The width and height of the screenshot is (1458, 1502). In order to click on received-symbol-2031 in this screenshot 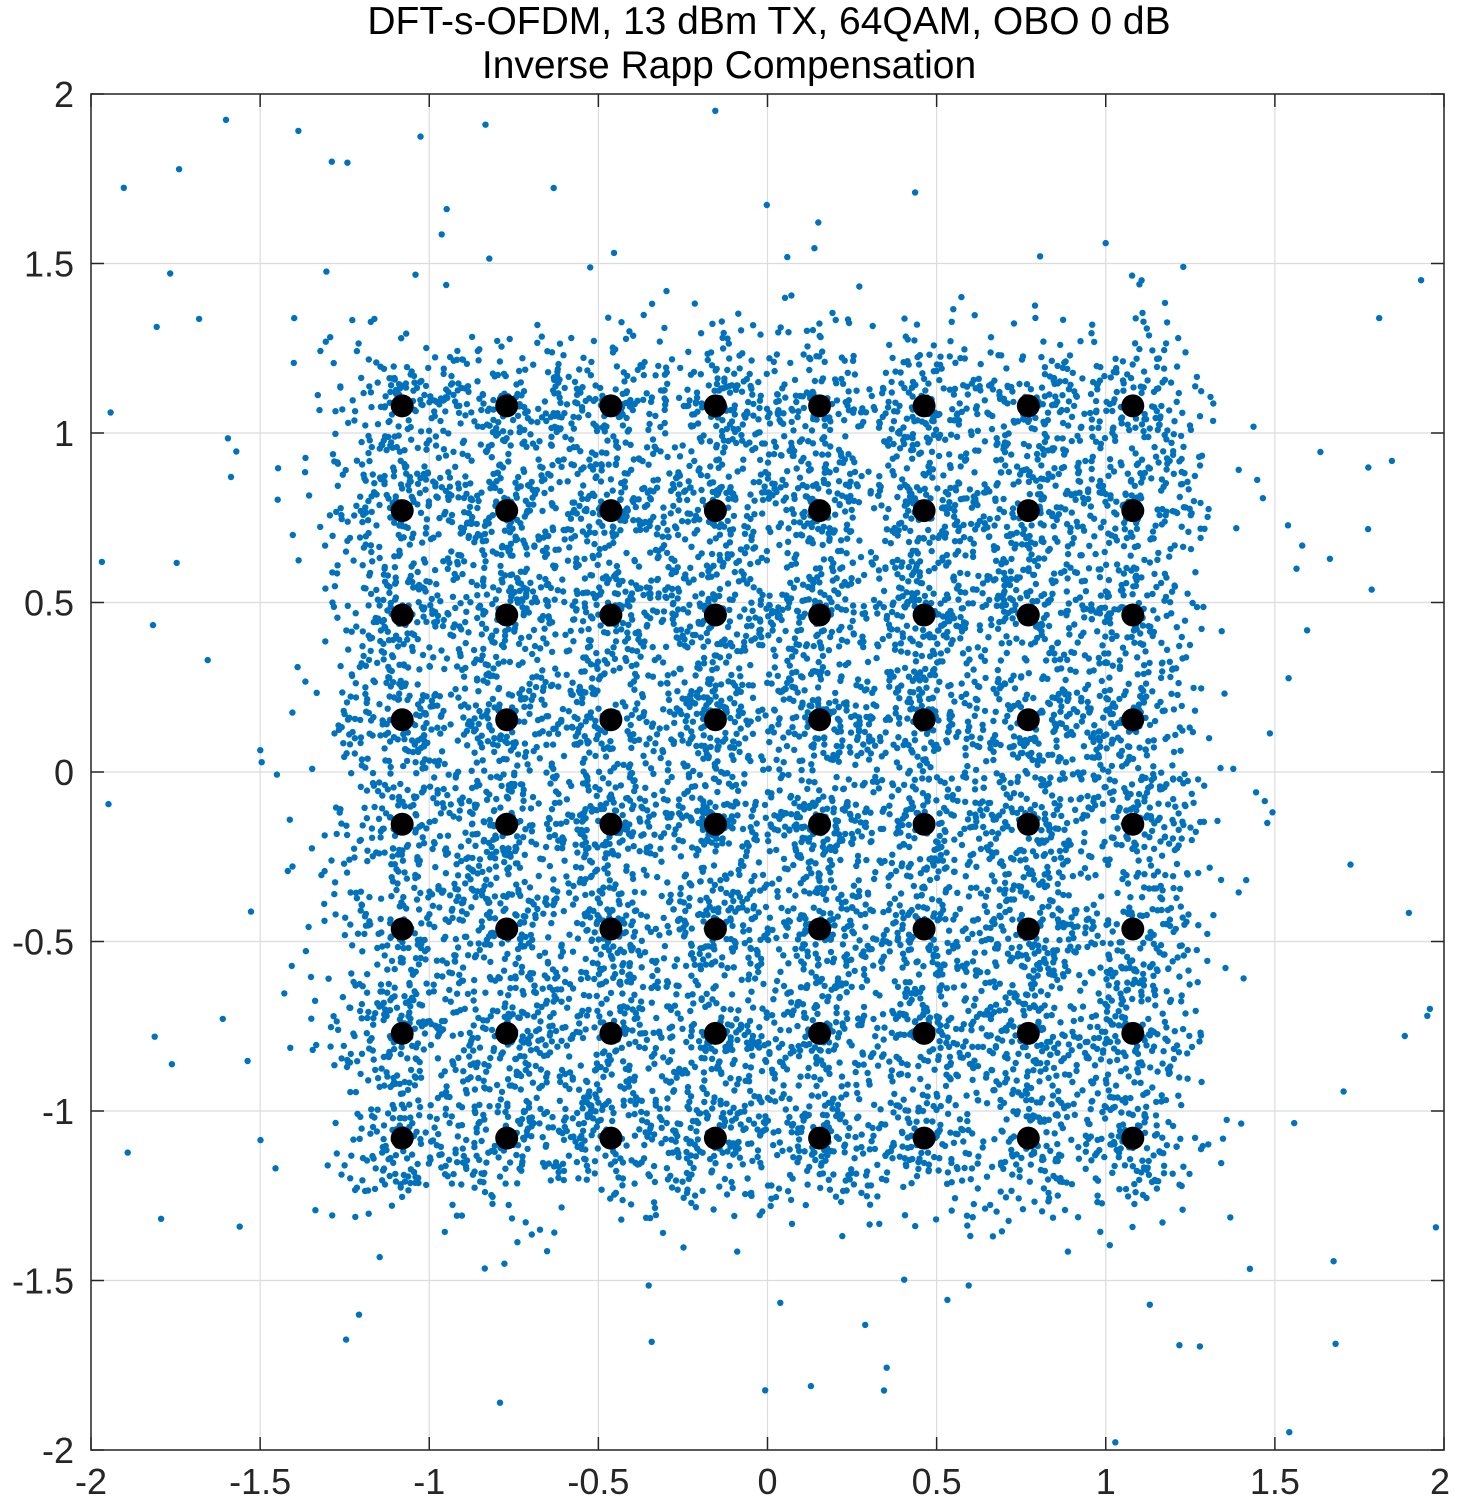, I will do `click(477, 680)`.